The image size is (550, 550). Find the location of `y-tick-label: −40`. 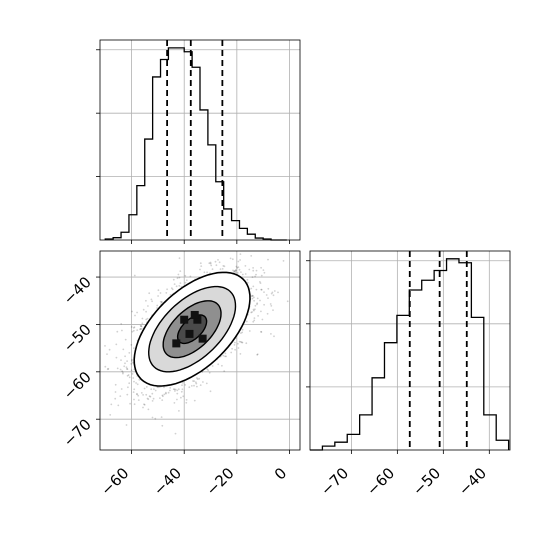

y-tick-label: −40 is located at coordinates (77, 290).